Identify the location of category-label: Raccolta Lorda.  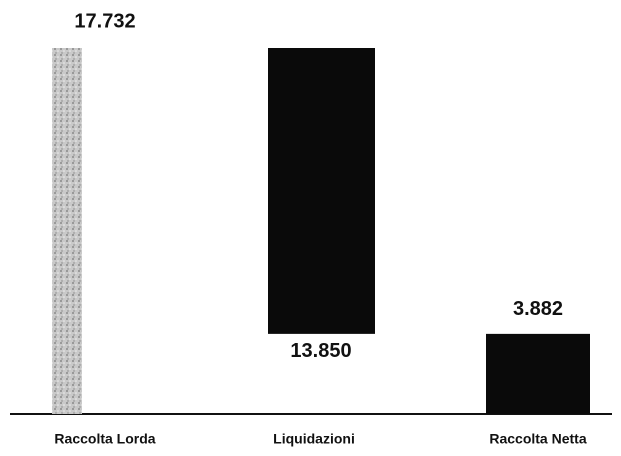
(104, 439).